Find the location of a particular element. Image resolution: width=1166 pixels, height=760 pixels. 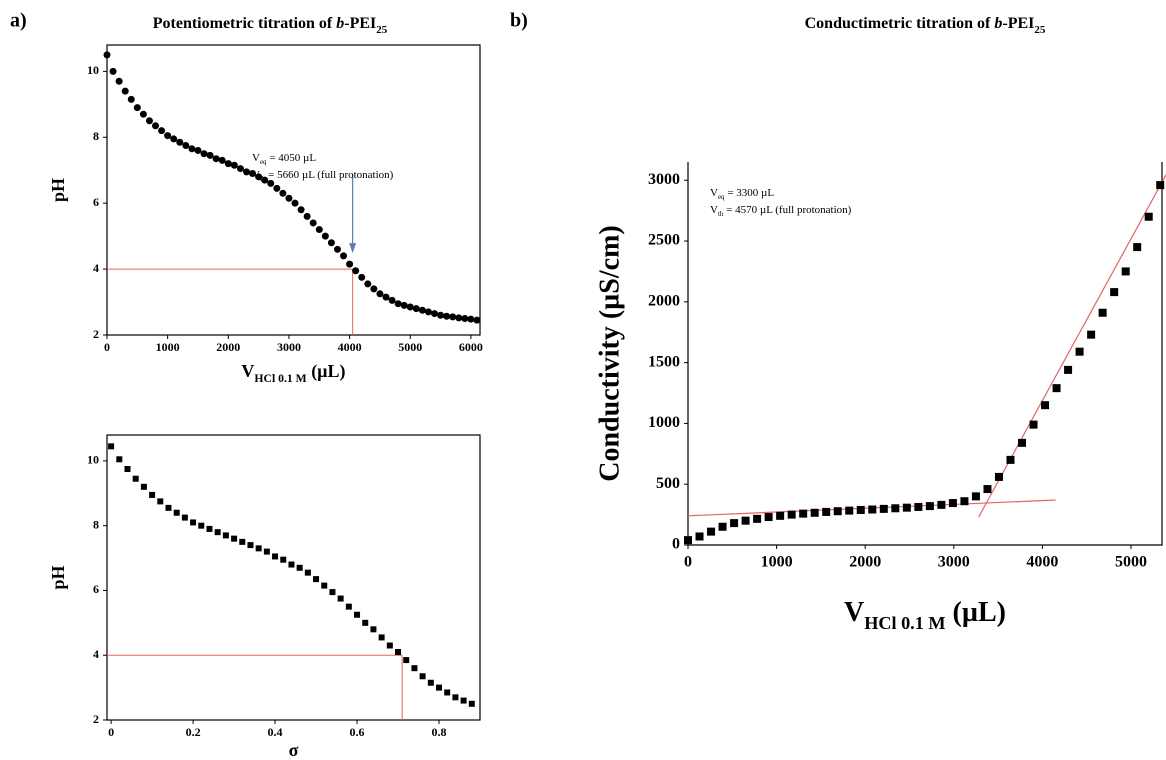

y-tick-label: 2500 is located at coordinates (664, 240).